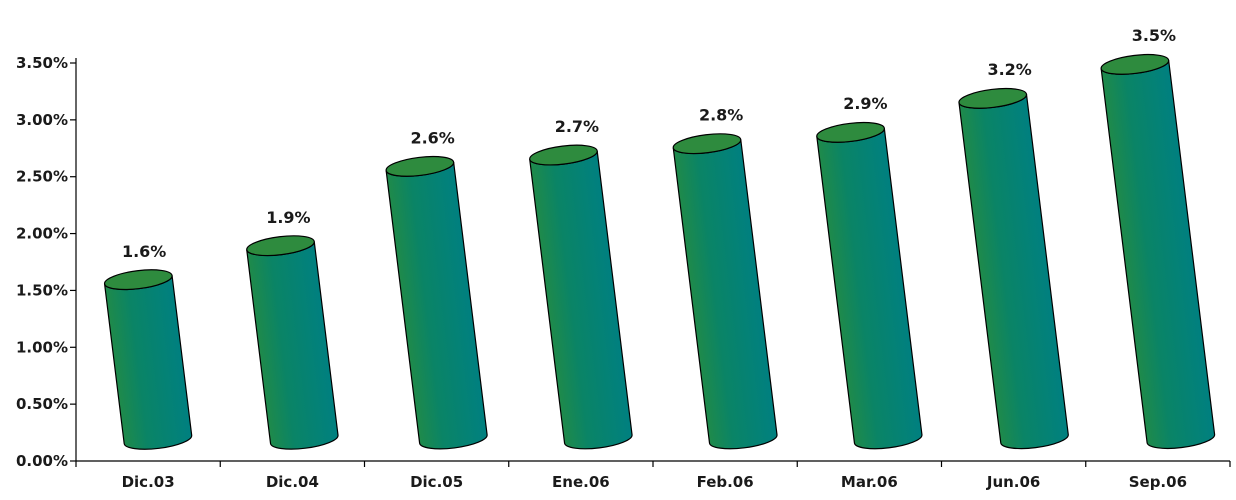 The height and width of the screenshot is (500, 1236). Describe the element at coordinates (144, 251) in the screenshot. I see `data-label: 1.6%` at that location.